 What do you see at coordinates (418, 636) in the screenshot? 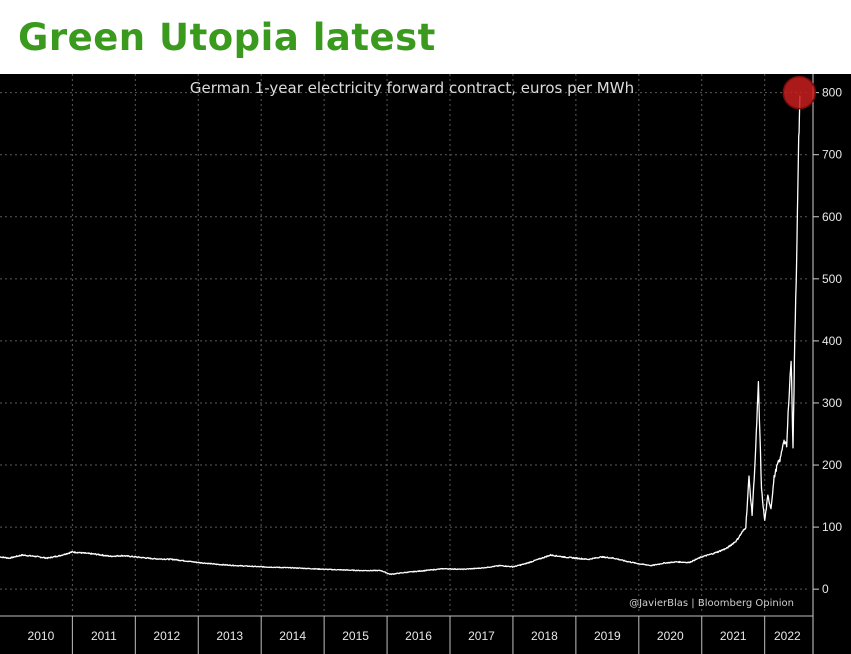
I see `x-tick-label: 2016` at bounding box center [418, 636].